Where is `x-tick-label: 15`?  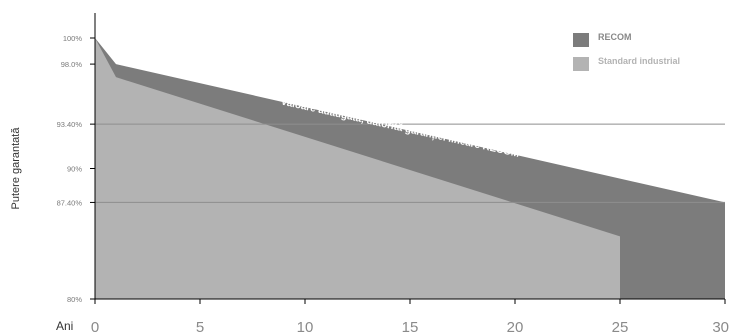
x-tick-label: 15 is located at coordinates (410, 326).